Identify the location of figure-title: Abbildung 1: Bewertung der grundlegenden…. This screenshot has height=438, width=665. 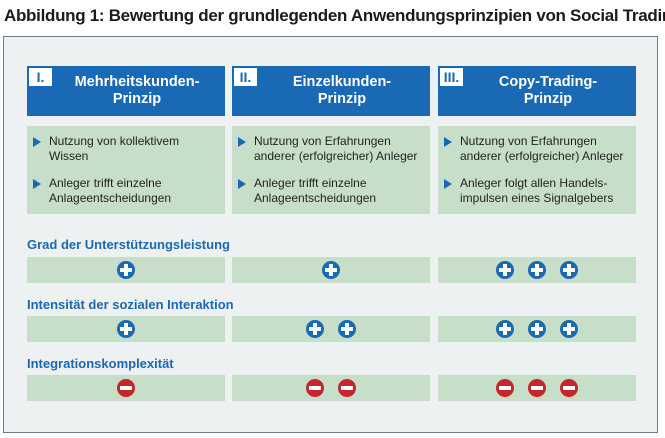
(334, 15).